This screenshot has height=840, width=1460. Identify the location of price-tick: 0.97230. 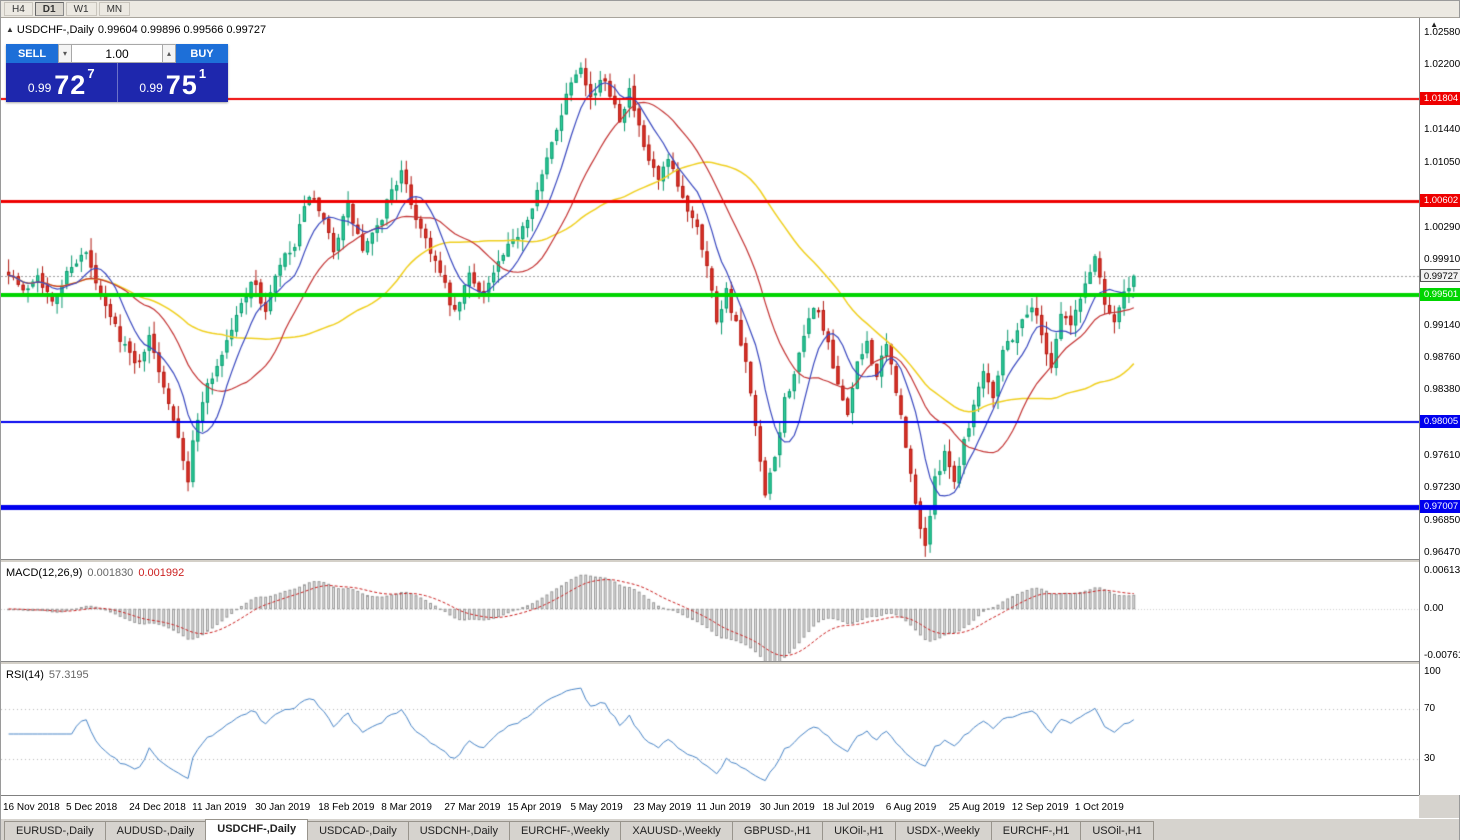
(1442, 488).